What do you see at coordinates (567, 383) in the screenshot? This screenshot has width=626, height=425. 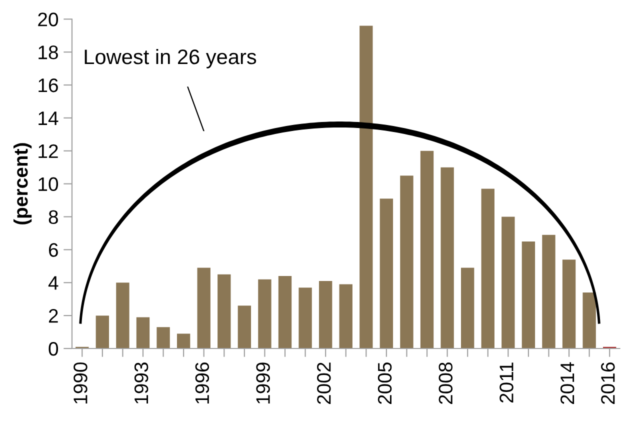 I see `x-tick-label: 2014` at bounding box center [567, 383].